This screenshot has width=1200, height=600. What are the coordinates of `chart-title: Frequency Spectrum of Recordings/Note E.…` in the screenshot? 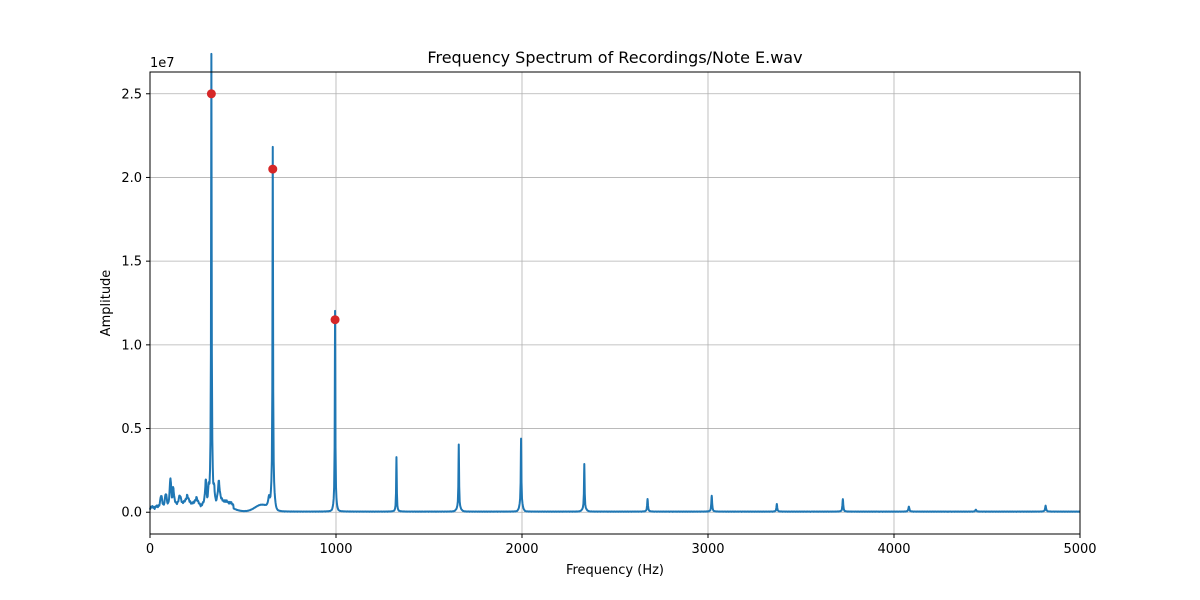 It's located at (614, 57).